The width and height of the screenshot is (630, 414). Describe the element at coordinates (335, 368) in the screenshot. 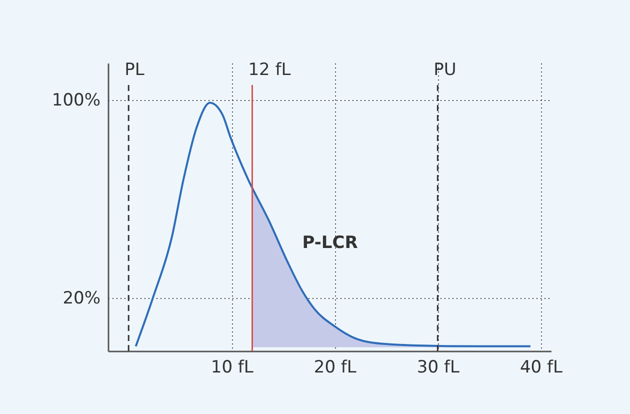

I see `x-tick-label: 20 fL` at that location.